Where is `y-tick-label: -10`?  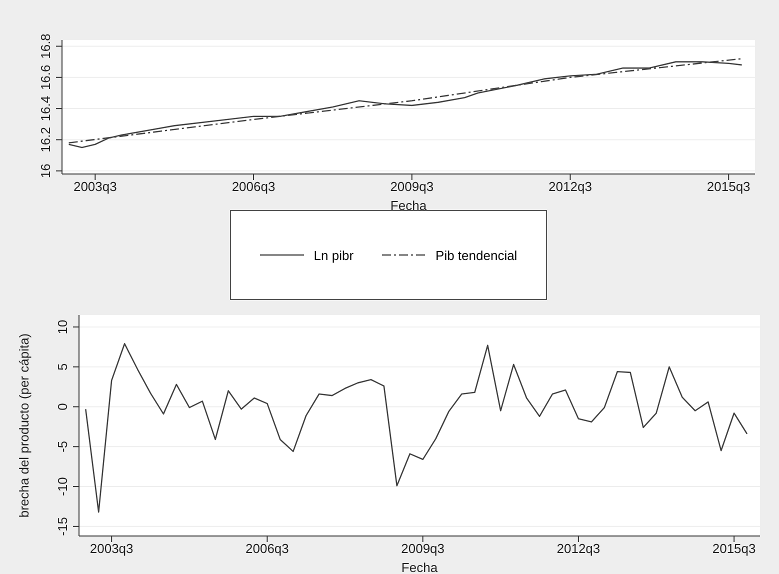
y-tick-label: -10 is located at coordinates (62, 486).